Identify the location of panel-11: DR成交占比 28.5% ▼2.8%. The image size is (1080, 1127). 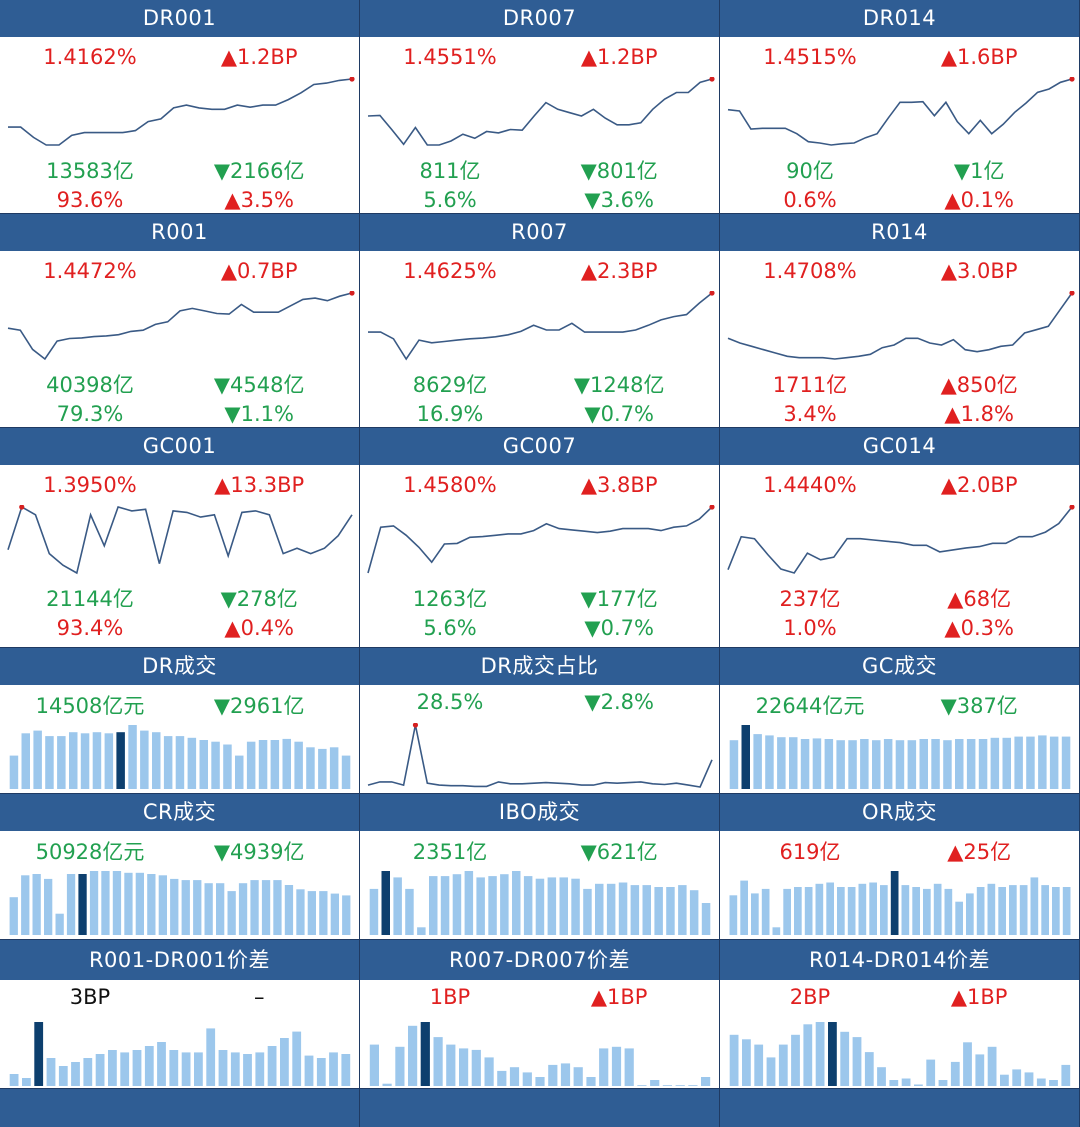
(540, 721).